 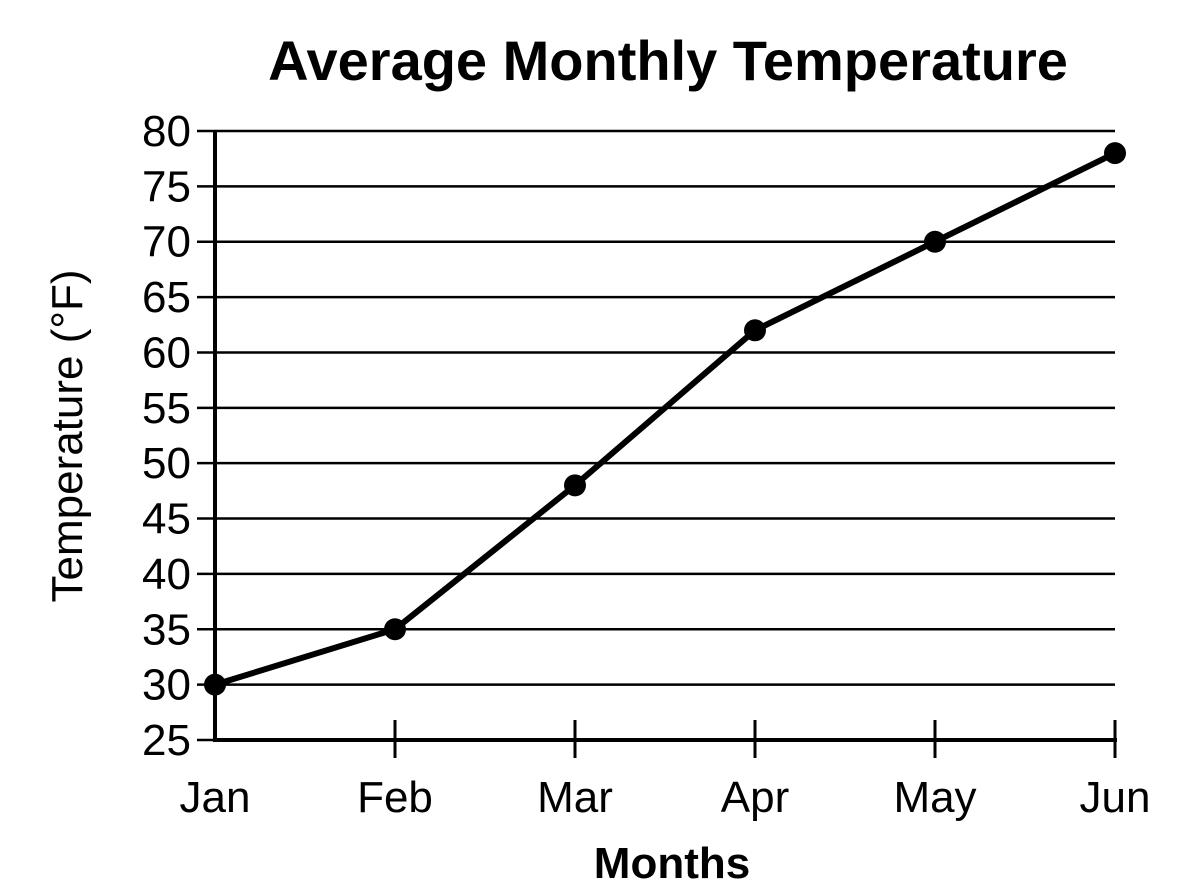 I want to click on x-axis-label: Months, so click(x=672, y=863).